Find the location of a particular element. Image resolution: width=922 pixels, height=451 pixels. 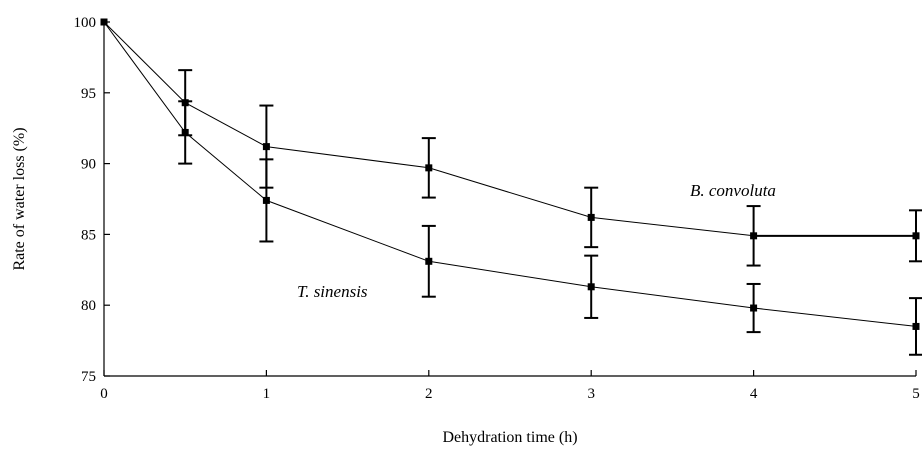

series-label-b-convoluta: B. convoluta is located at coordinates (733, 190).